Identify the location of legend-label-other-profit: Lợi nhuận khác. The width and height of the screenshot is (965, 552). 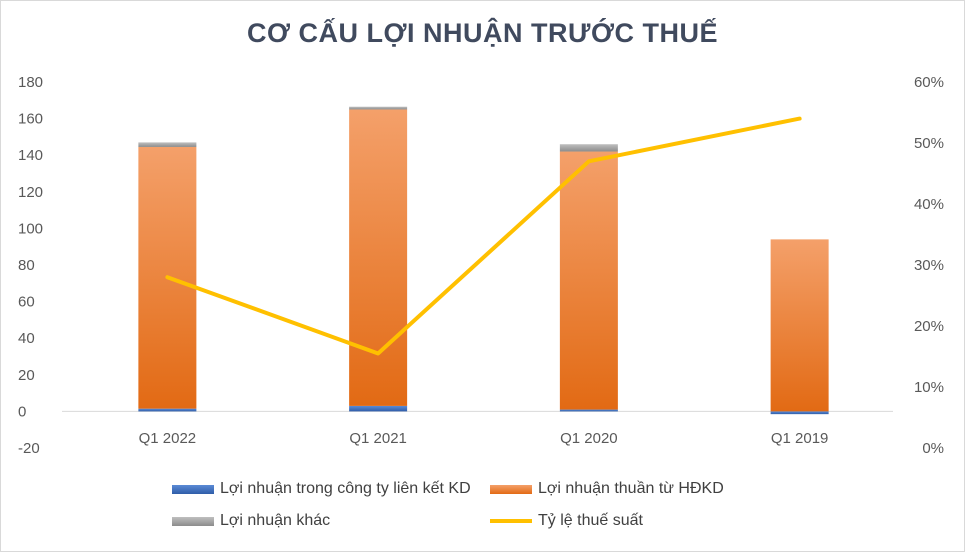
(275, 520).